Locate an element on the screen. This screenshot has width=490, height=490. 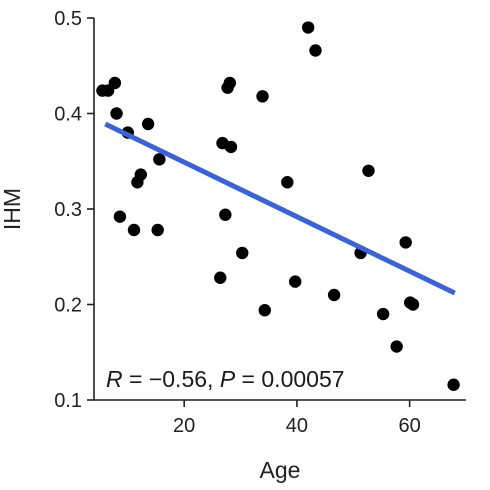
p-symbol: P is located at coordinates (228, 379).